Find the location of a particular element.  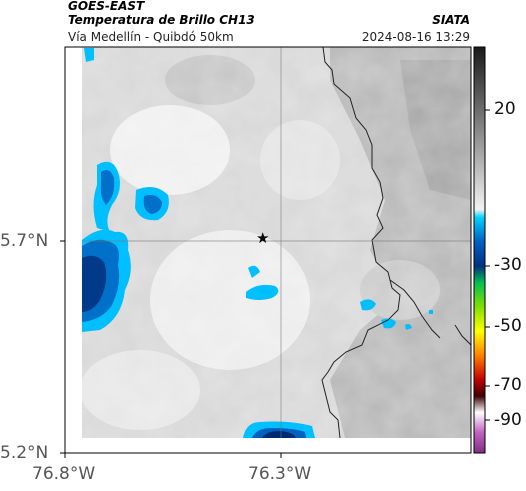

colorbar-tick-label: -30 is located at coordinates (508, 265).